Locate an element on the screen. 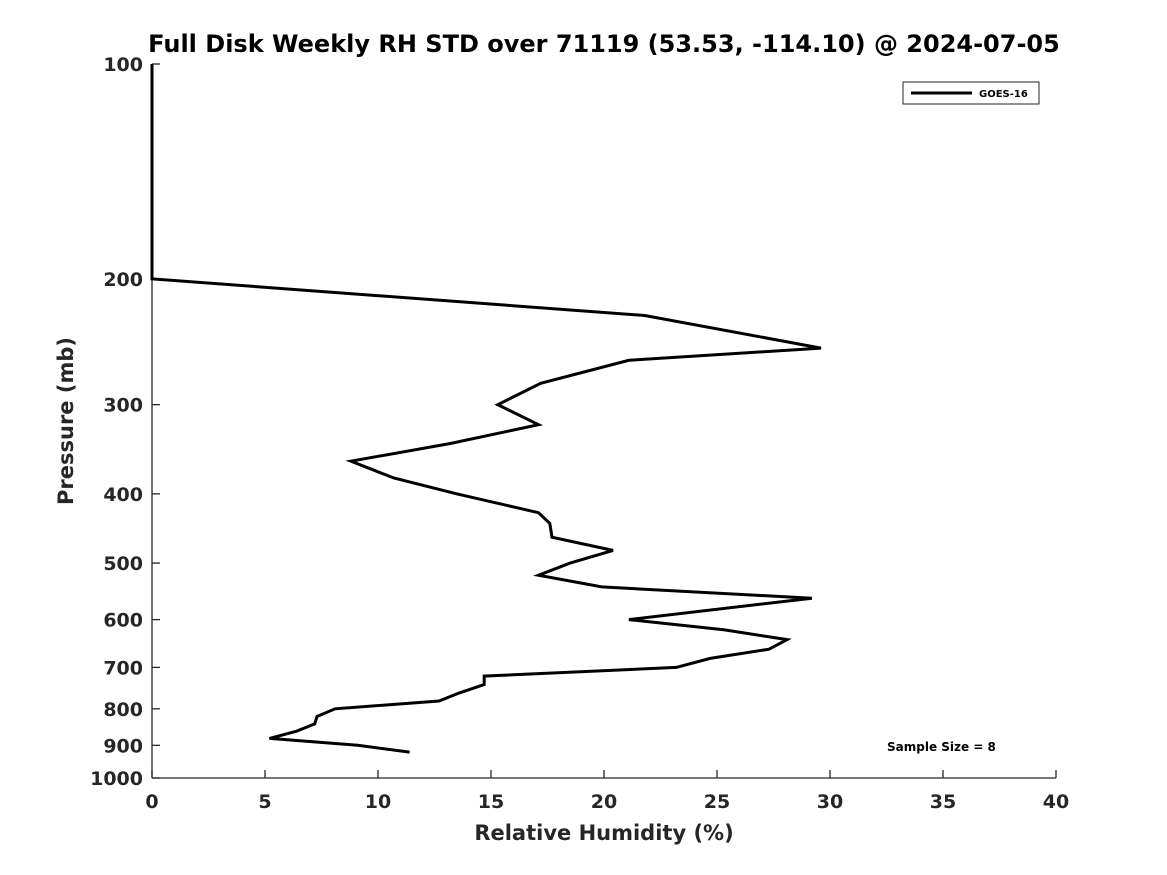 The width and height of the screenshot is (1167, 875). y-tick-label: 100 is located at coordinates (123, 65).